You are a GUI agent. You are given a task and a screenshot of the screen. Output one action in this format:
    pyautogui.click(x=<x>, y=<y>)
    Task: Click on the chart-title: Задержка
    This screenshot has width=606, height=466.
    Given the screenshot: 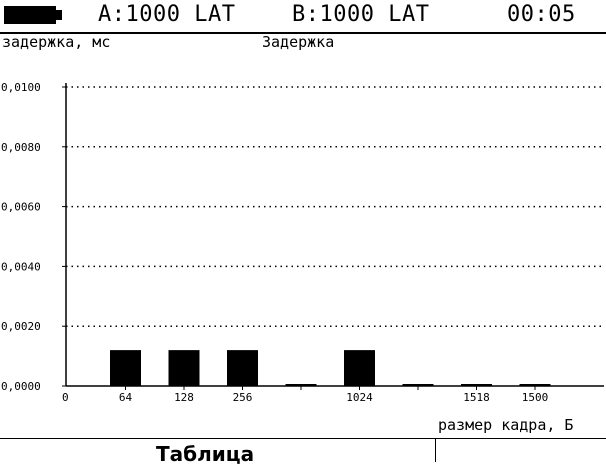 What is the action you would take?
    pyautogui.click(x=298, y=42)
    